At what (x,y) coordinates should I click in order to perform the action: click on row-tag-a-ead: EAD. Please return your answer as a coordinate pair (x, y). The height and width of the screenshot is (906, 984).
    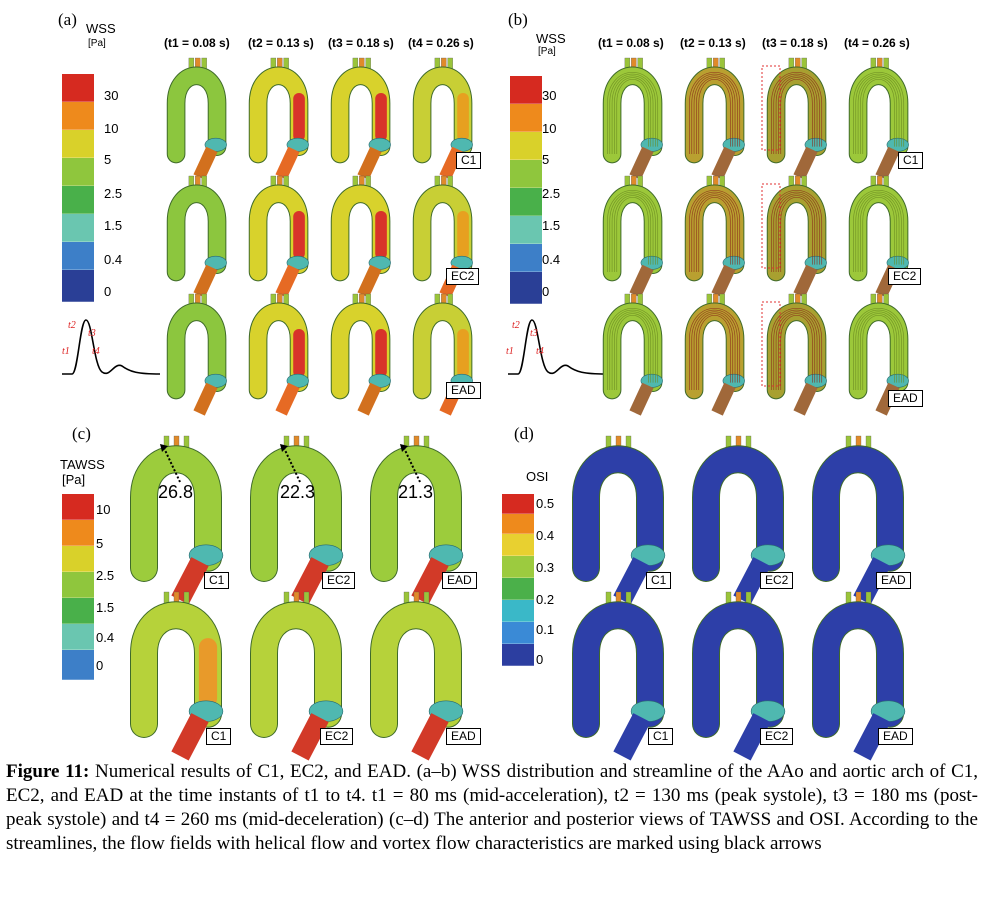
    Looking at the image, I should click on (463, 390).